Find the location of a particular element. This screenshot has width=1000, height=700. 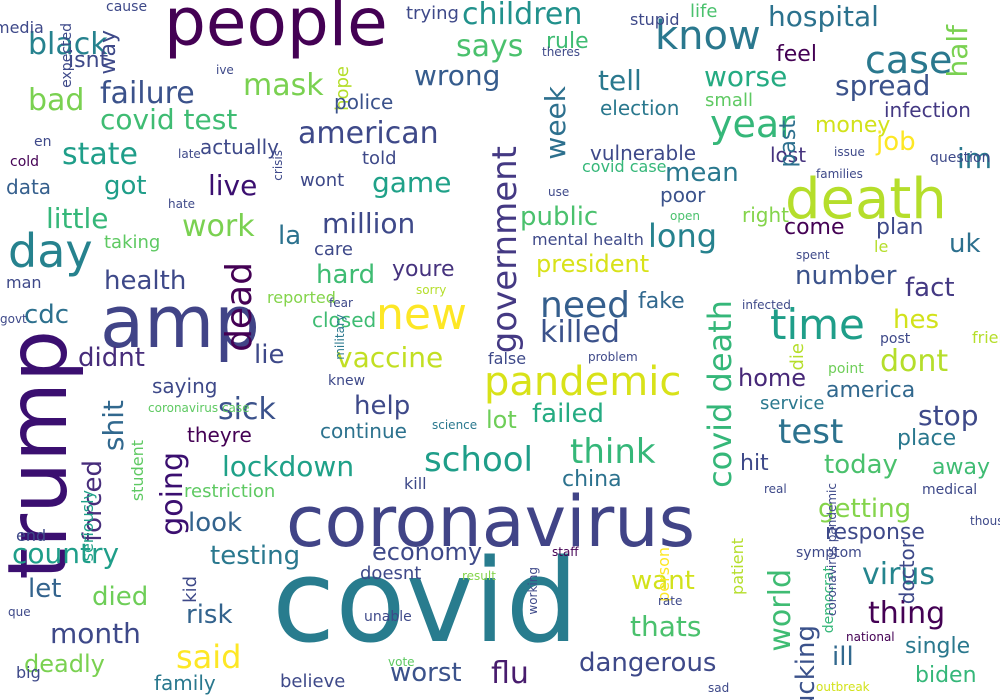

cloud-word-big: big is located at coordinates (28, 672).